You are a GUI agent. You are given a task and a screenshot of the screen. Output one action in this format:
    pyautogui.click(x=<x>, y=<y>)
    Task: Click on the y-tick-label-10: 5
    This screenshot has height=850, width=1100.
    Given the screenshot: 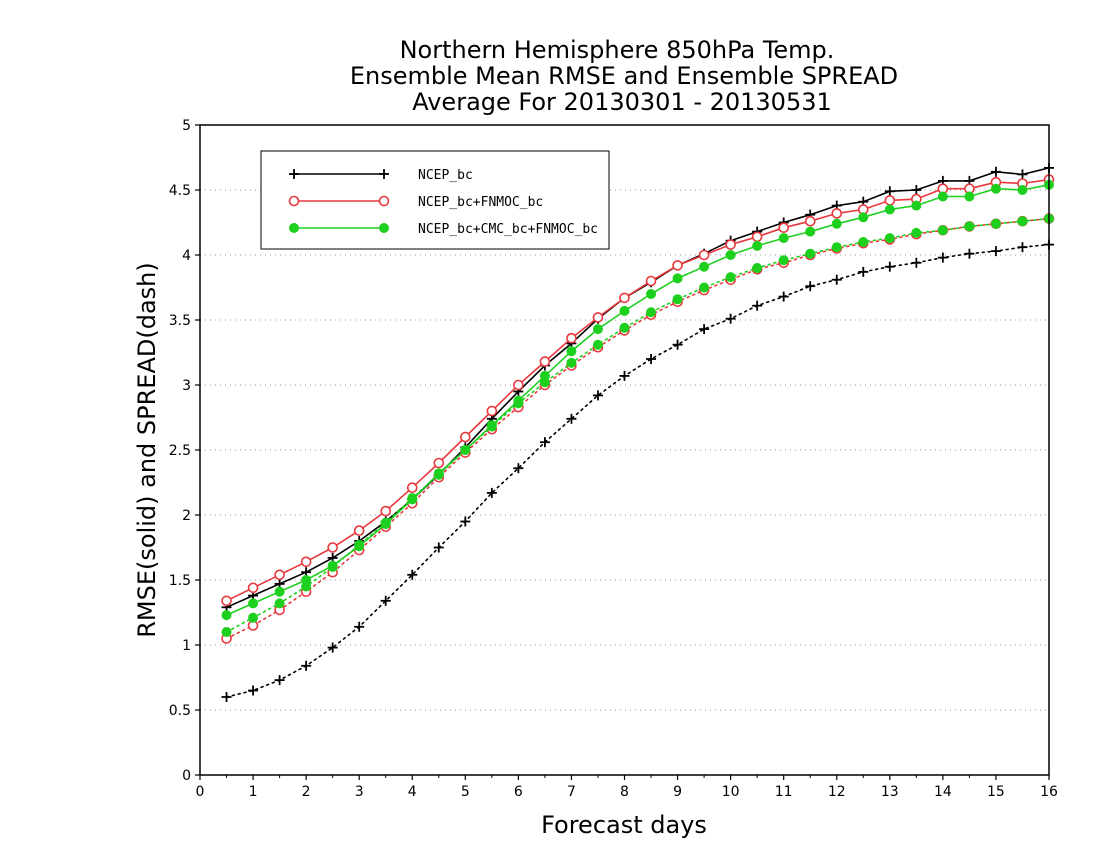 What is the action you would take?
    pyautogui.click(x=186, y=126)
    